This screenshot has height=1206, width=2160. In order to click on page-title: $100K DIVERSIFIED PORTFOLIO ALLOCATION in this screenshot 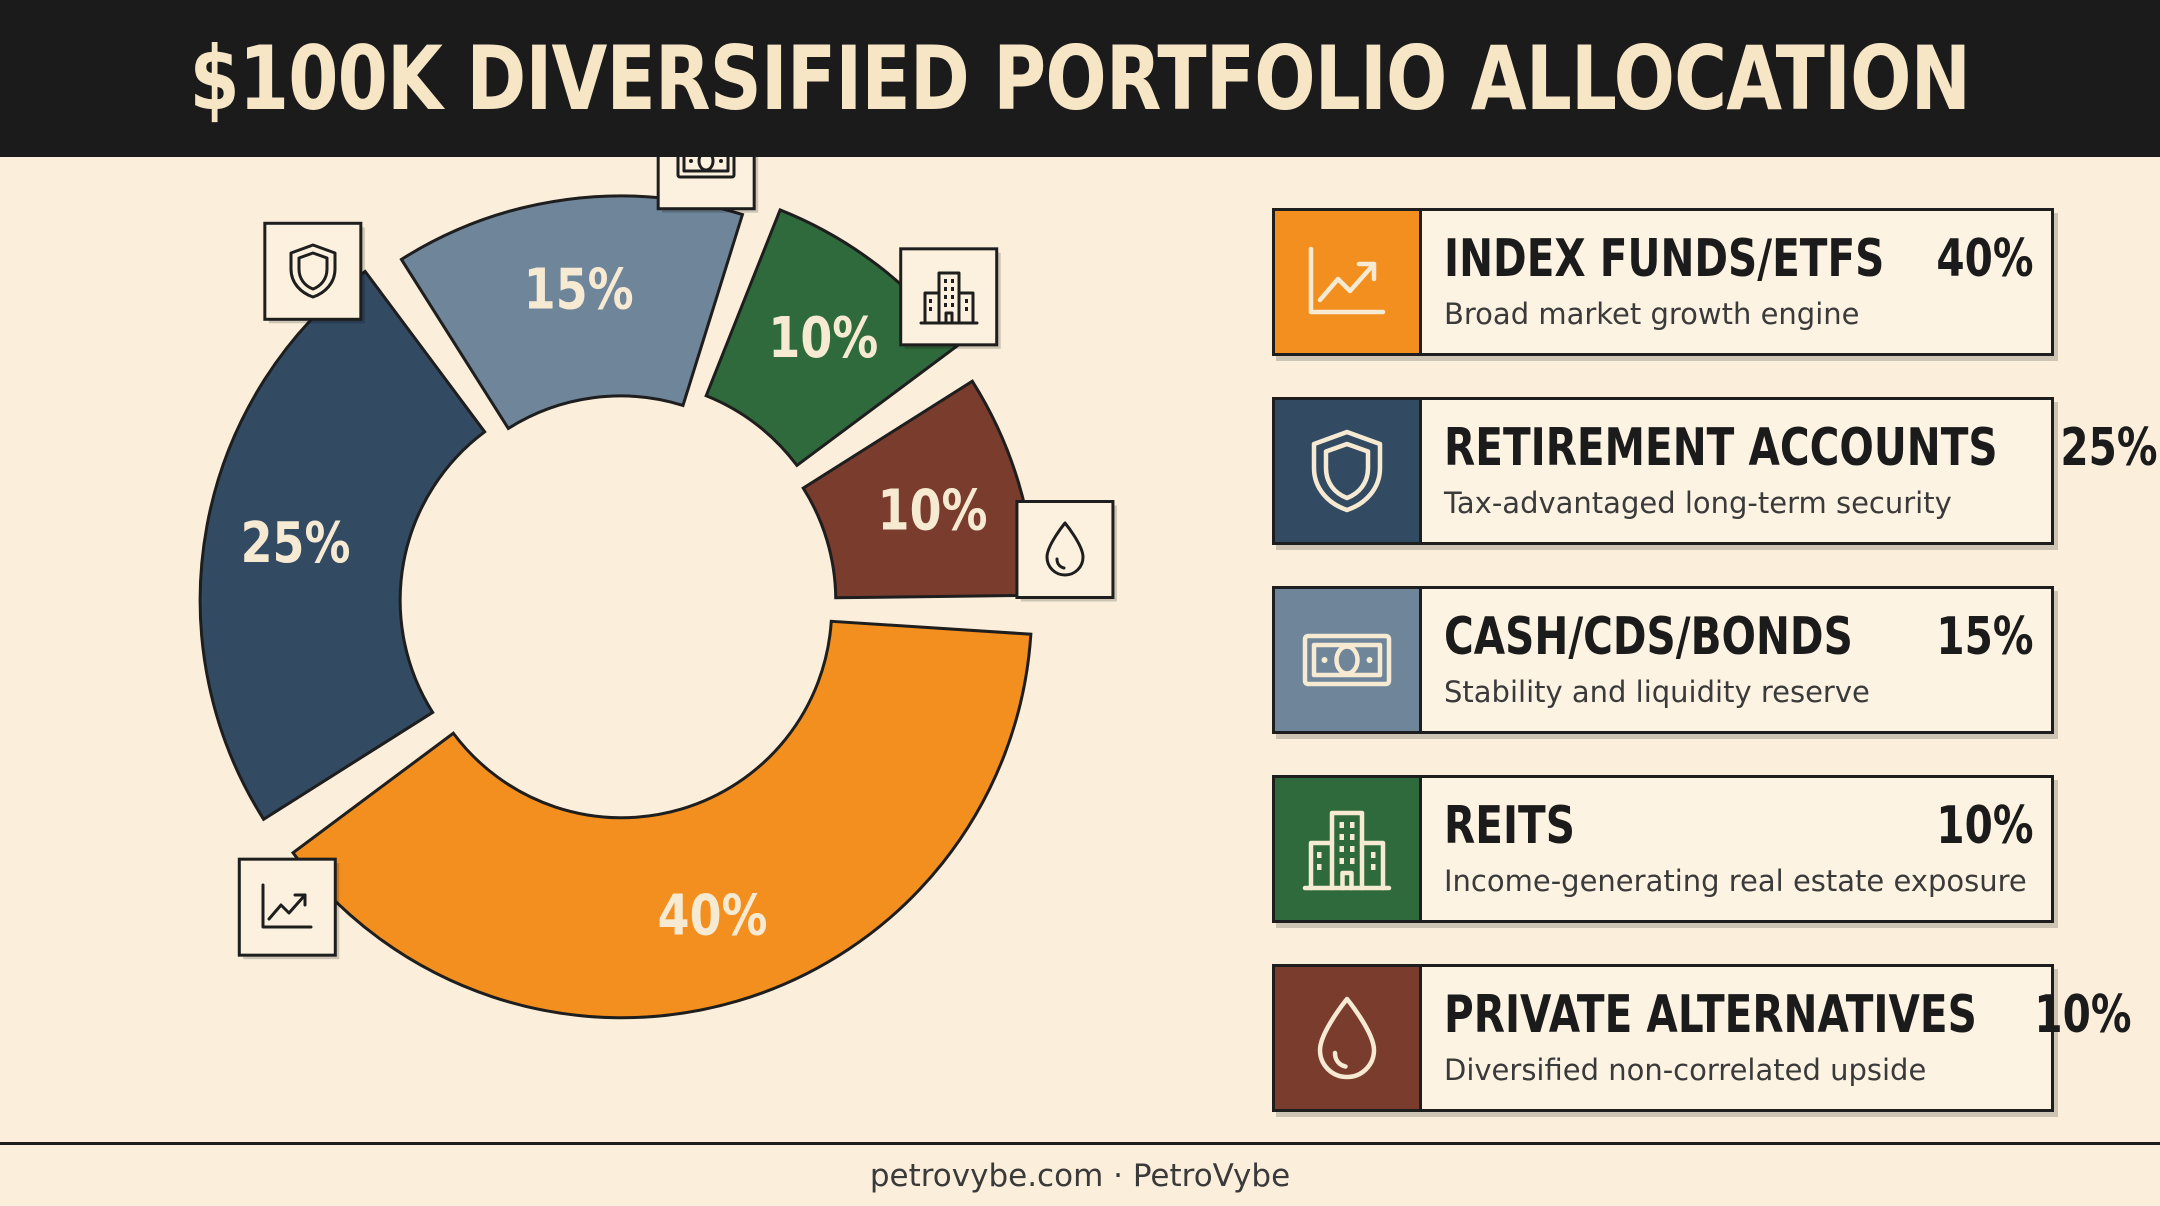, I will do `click(1080, 78)`.